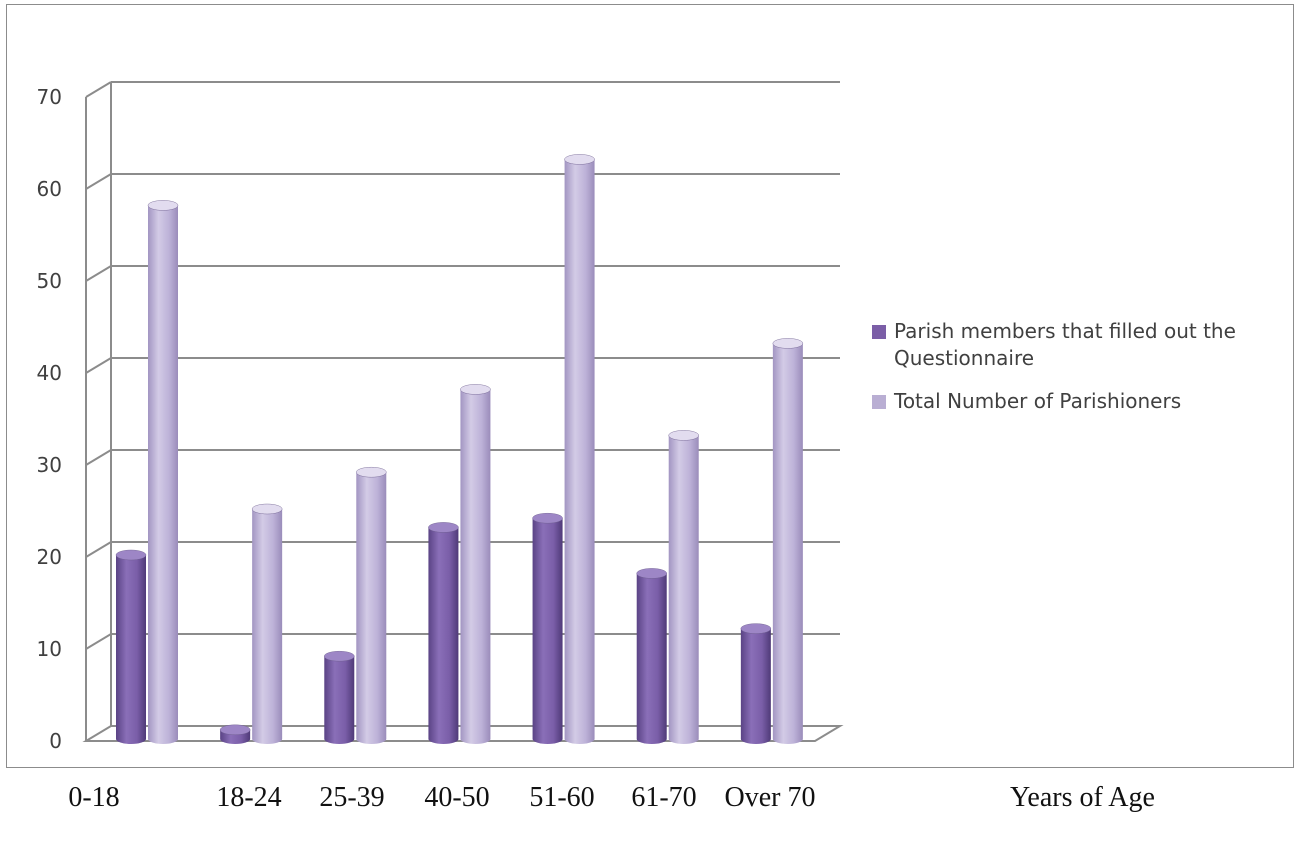 The height and width of the screenshot is (842, 1298). I want to click on x-tick-label: 25-39, so click(352, 797).